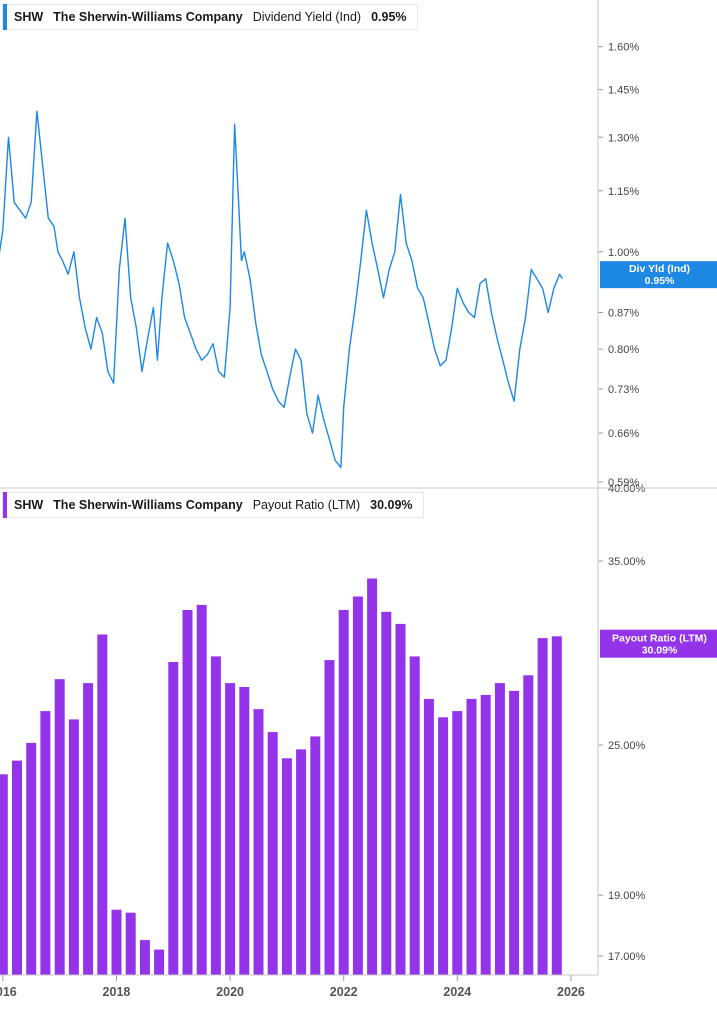  What do you see at coordinates (627, 746) in the screenshot?
I see `y-tick-label: 25.00%` at bounding box center [627, 746].